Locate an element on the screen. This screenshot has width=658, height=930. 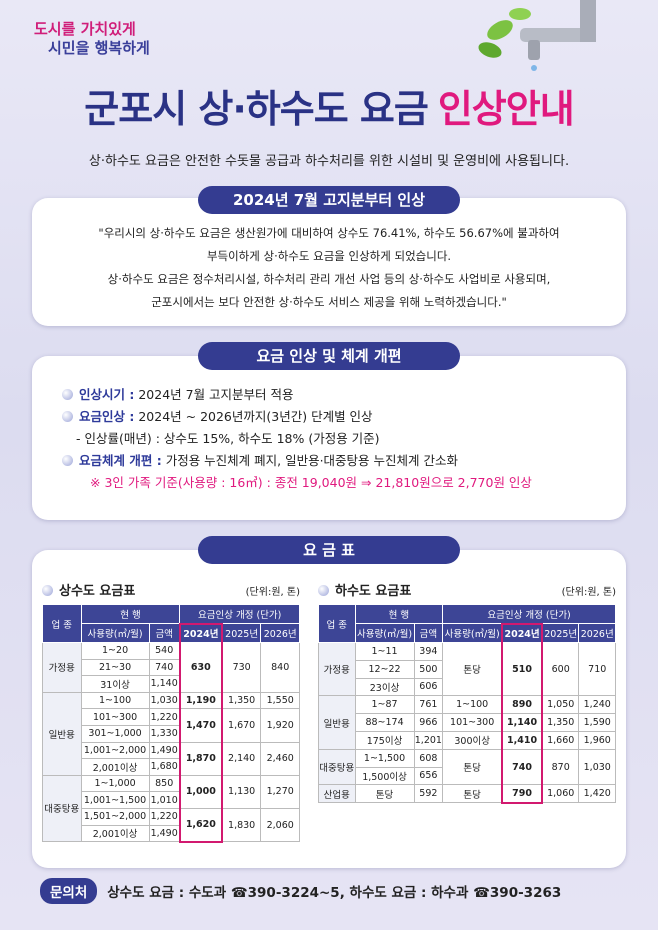
usage-cell: 23이상 is located at coordinates (384, 687).